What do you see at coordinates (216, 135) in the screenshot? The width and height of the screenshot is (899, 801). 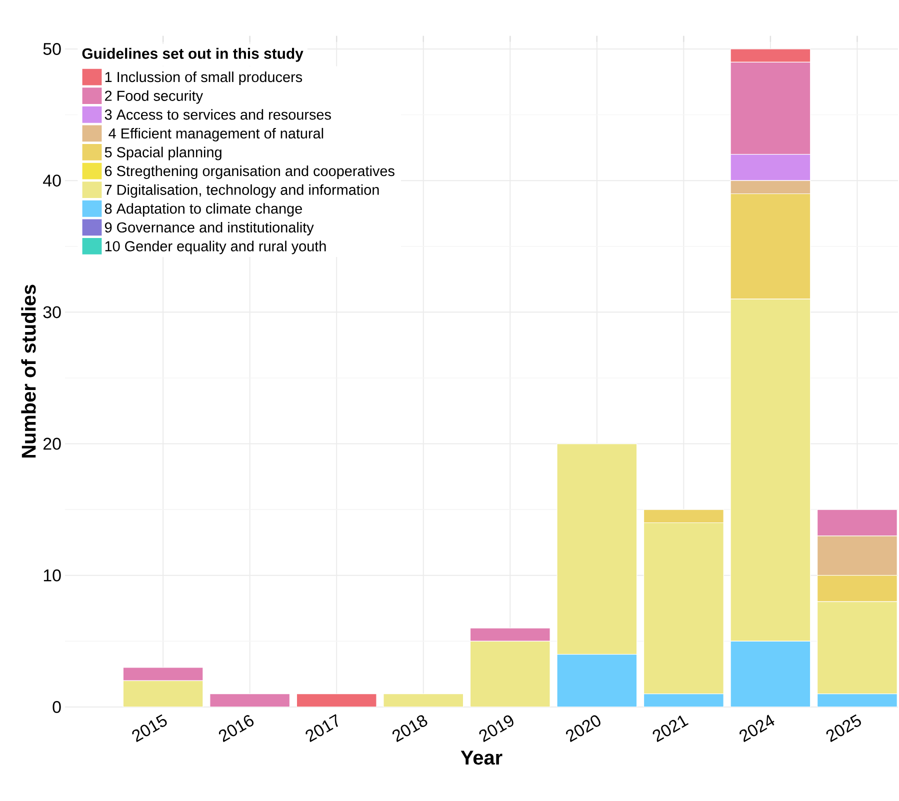 I see `legend-label: 4 Efficient management of natural` at bounding box center [216, 135].